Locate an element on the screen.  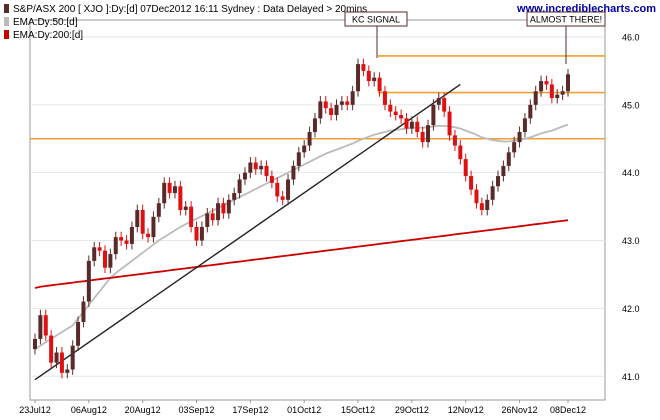
x-tick-label: 08Dec12 is located at coordinates (568, 410).